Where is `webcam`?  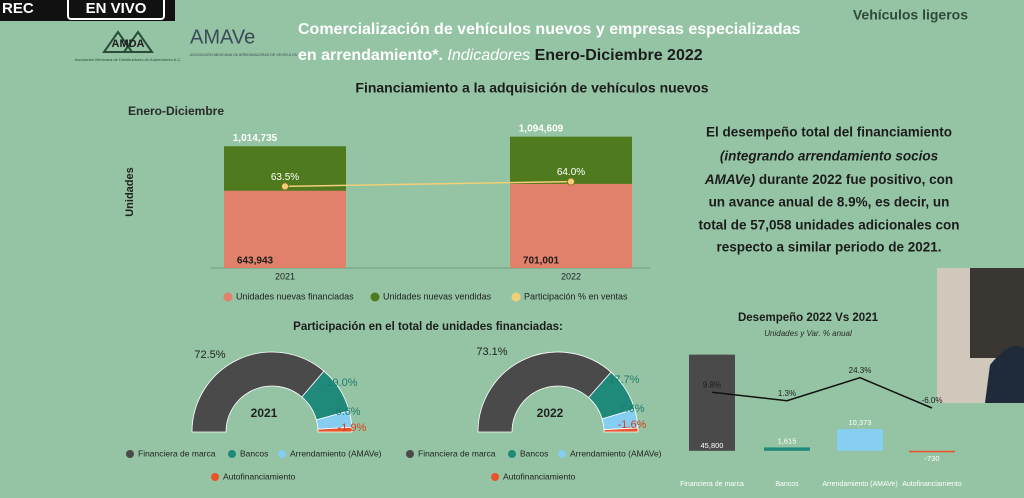
webcam is located at coordinates (980, 335).